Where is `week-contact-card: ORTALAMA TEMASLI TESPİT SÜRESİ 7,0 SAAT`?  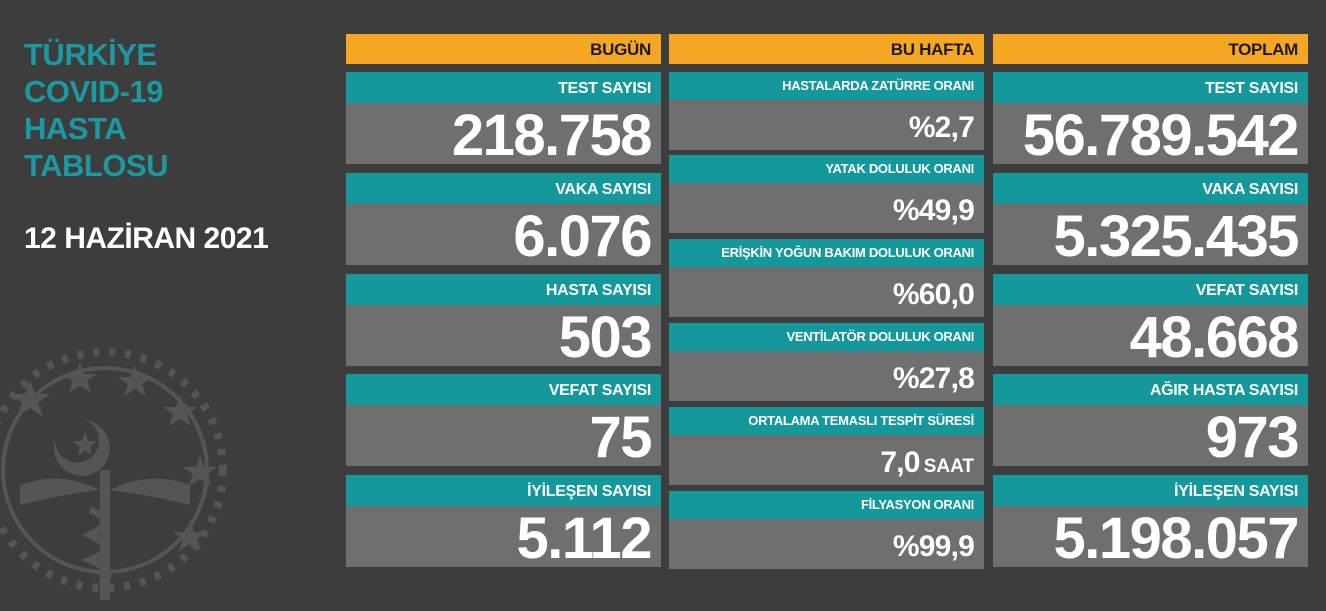
week-contact-card: ORTALAMA TEMASLI TESPİT SÜRESİ 7,0 SAAT is located at coordinates (826, 446).